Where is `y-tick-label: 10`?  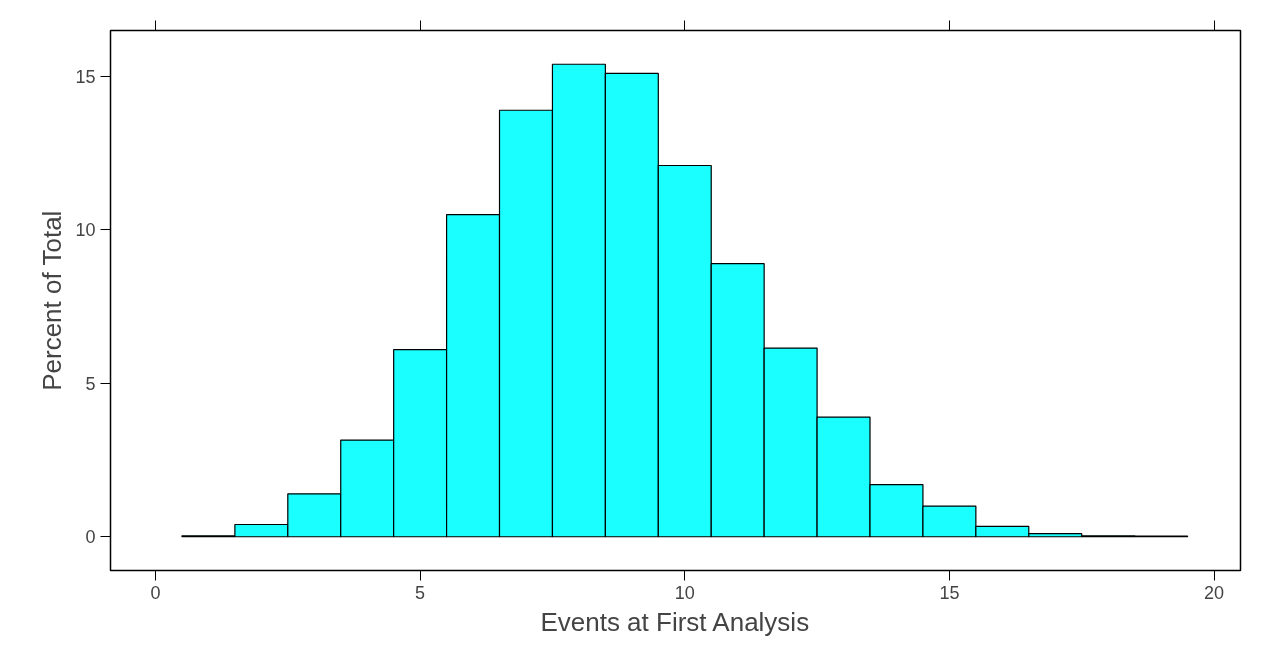
y-tick-label: 10 is located at coordinates (85, 230).